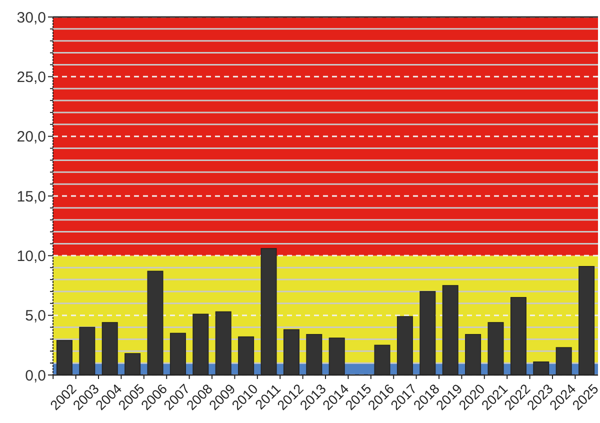 This screenshot has width=600, height=423. Describe the element at coordinates (31, 17) in the screenshot. I see `y-tick-label: 30,0` at that location.